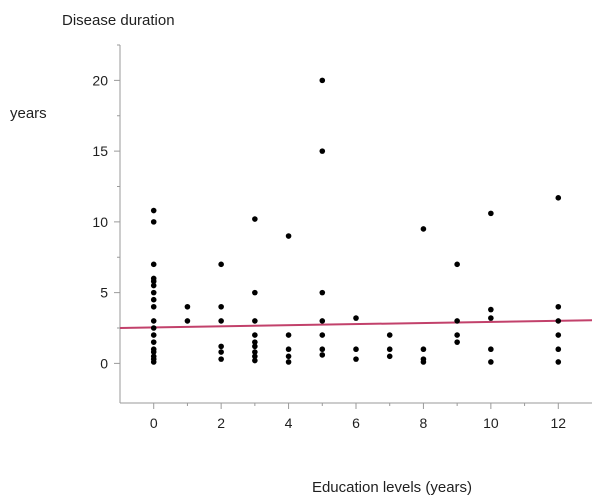  I want to click on y-tick-label: 10, so click(100, 222).